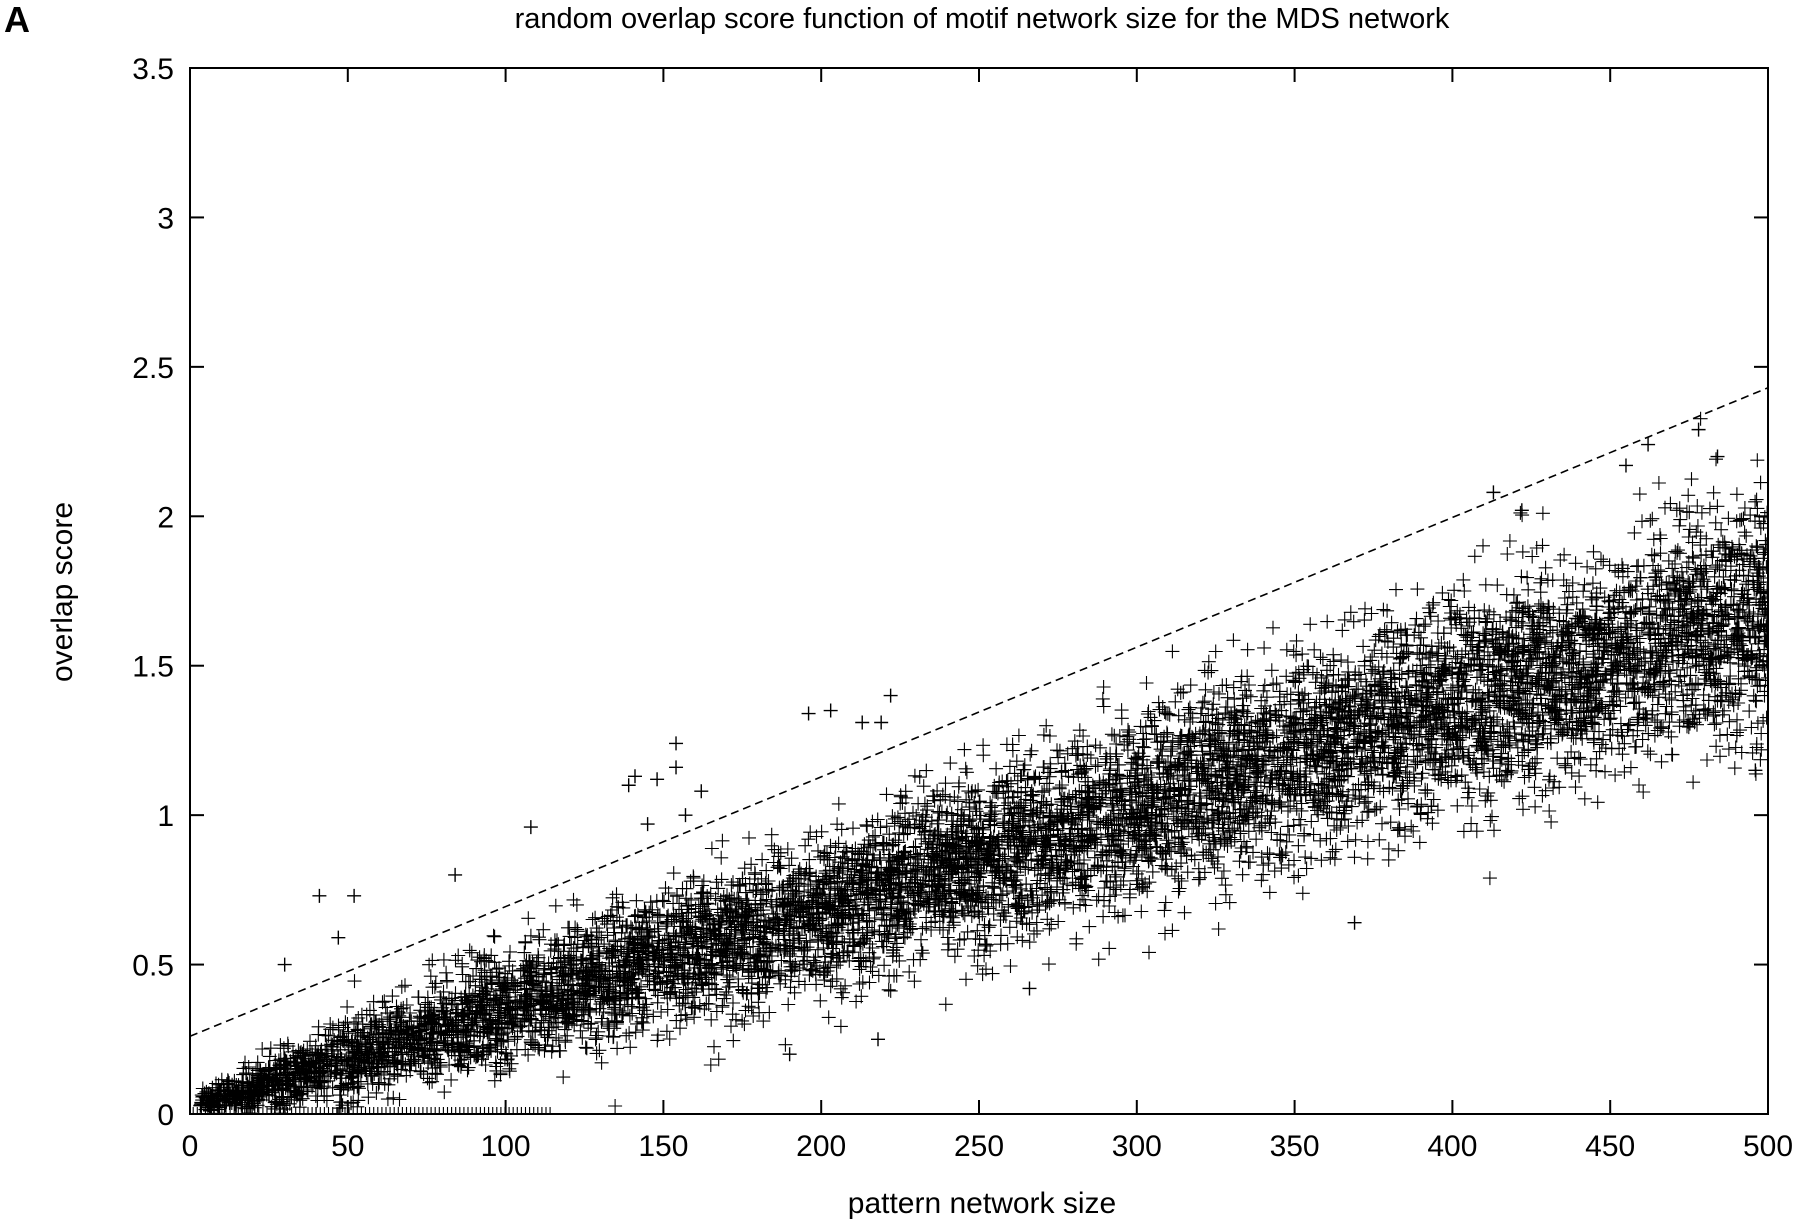 This screenshot has height=1227, width=1800. What do you see at coordinates (1610, 1146) in the screenshot?
I see `x-tick-label: 450` at bounding box center [1610, 1146].